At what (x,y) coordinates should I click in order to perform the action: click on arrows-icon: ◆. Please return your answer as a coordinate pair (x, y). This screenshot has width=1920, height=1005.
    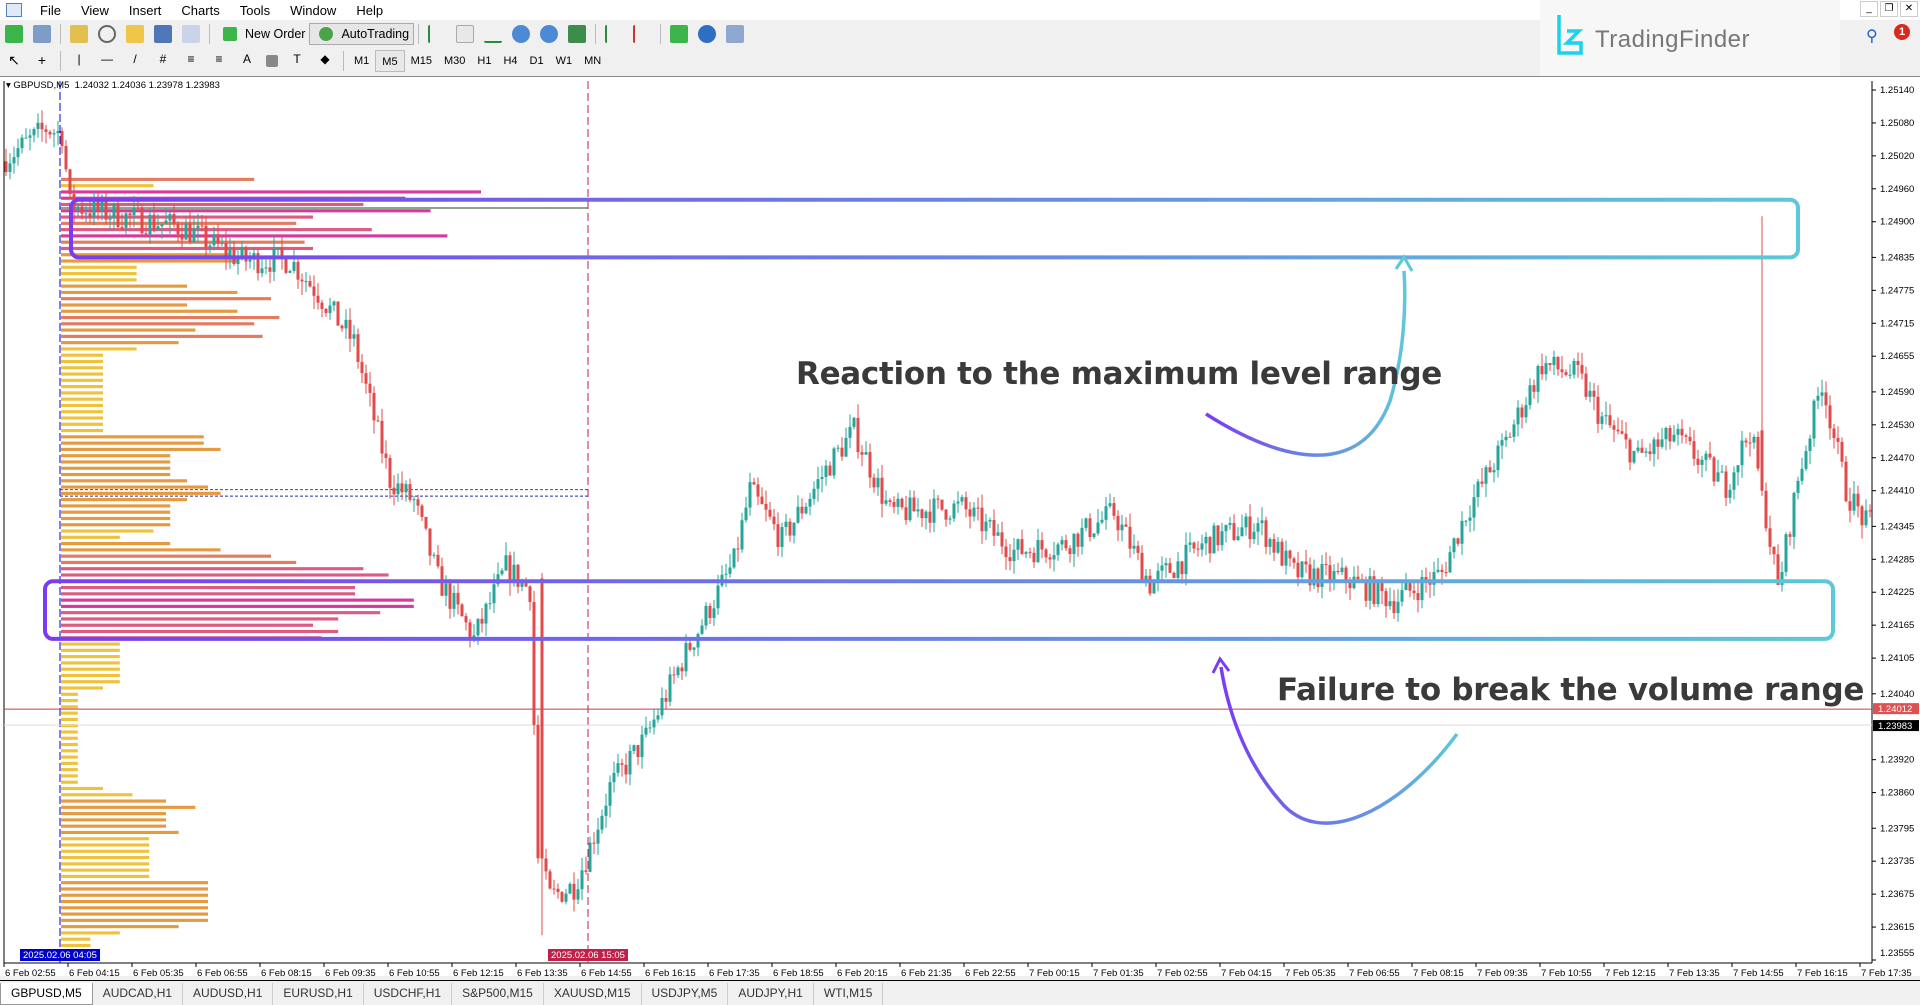
    Looking at the image, I should click on (325, 59).